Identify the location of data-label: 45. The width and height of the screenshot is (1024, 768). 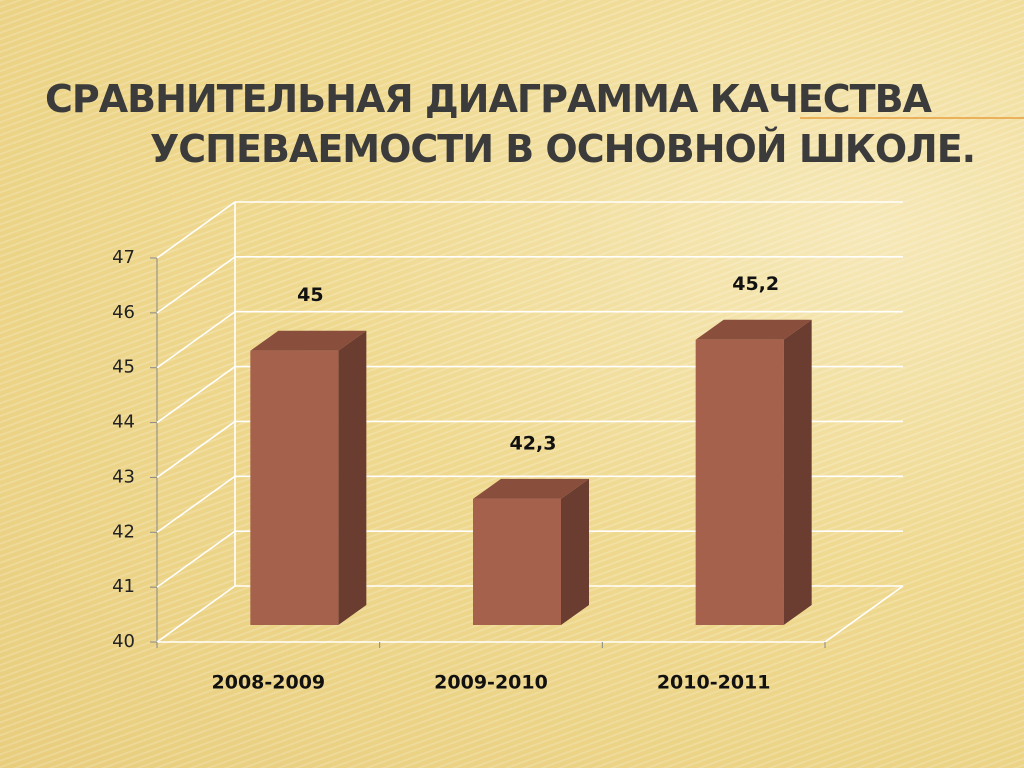
(310, 295).